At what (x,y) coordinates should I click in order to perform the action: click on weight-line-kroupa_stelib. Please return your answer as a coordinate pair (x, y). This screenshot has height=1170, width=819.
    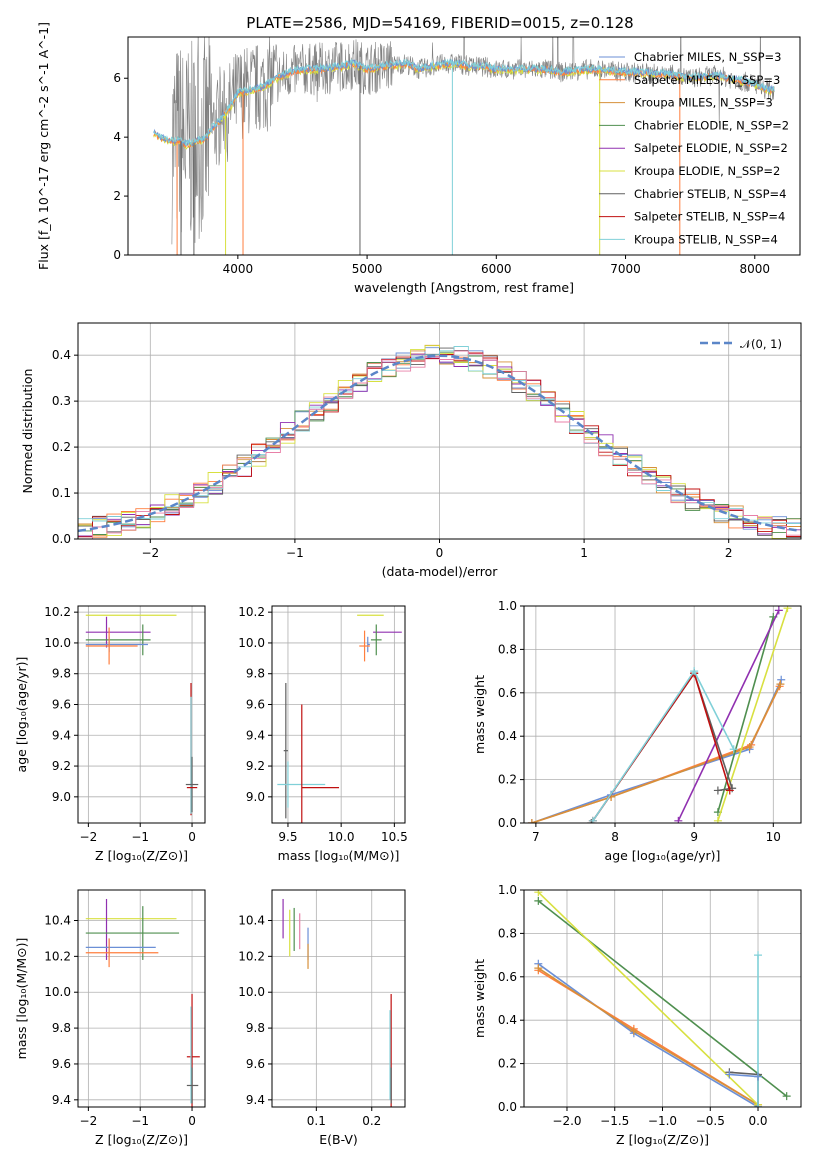
    Looking at the image, I should click on (663, 745).